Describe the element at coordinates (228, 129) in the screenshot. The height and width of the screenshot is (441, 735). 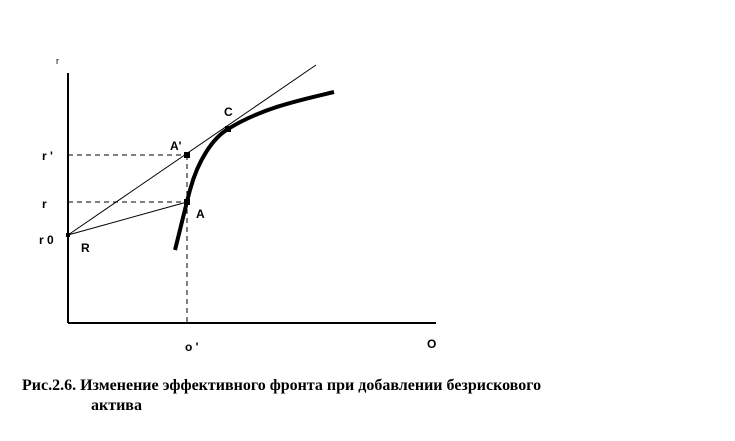
I see `point-marker-c` at that location.